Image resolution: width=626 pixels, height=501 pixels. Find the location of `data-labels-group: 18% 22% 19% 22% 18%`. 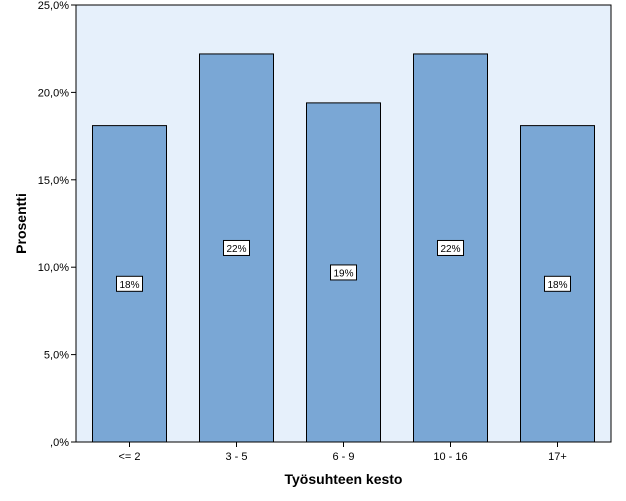

data-labels-group: 18% 22% 19% 22% 18% is located at coordinates (343, 265).